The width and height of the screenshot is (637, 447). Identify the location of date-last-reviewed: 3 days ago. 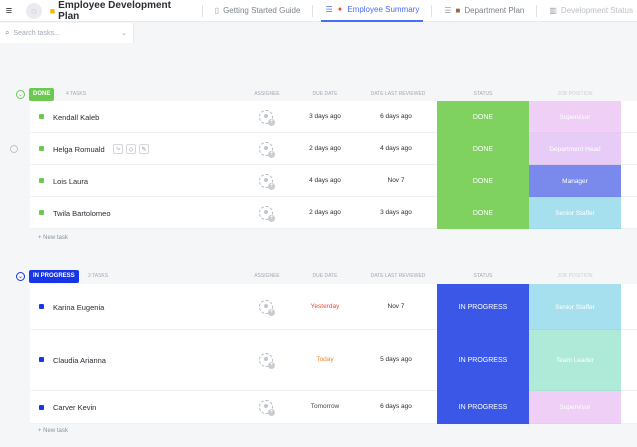
(396, 212).